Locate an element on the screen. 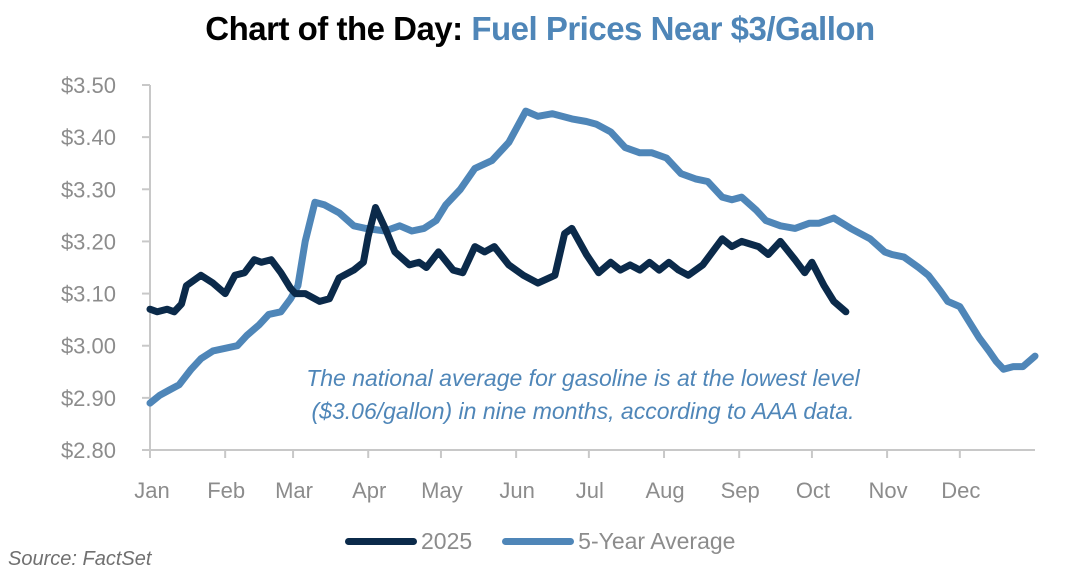 Image resolution: width=1080 pixels, height=580 pixels. y-tick-label: $2.80 is located at coordinates (88, 450).